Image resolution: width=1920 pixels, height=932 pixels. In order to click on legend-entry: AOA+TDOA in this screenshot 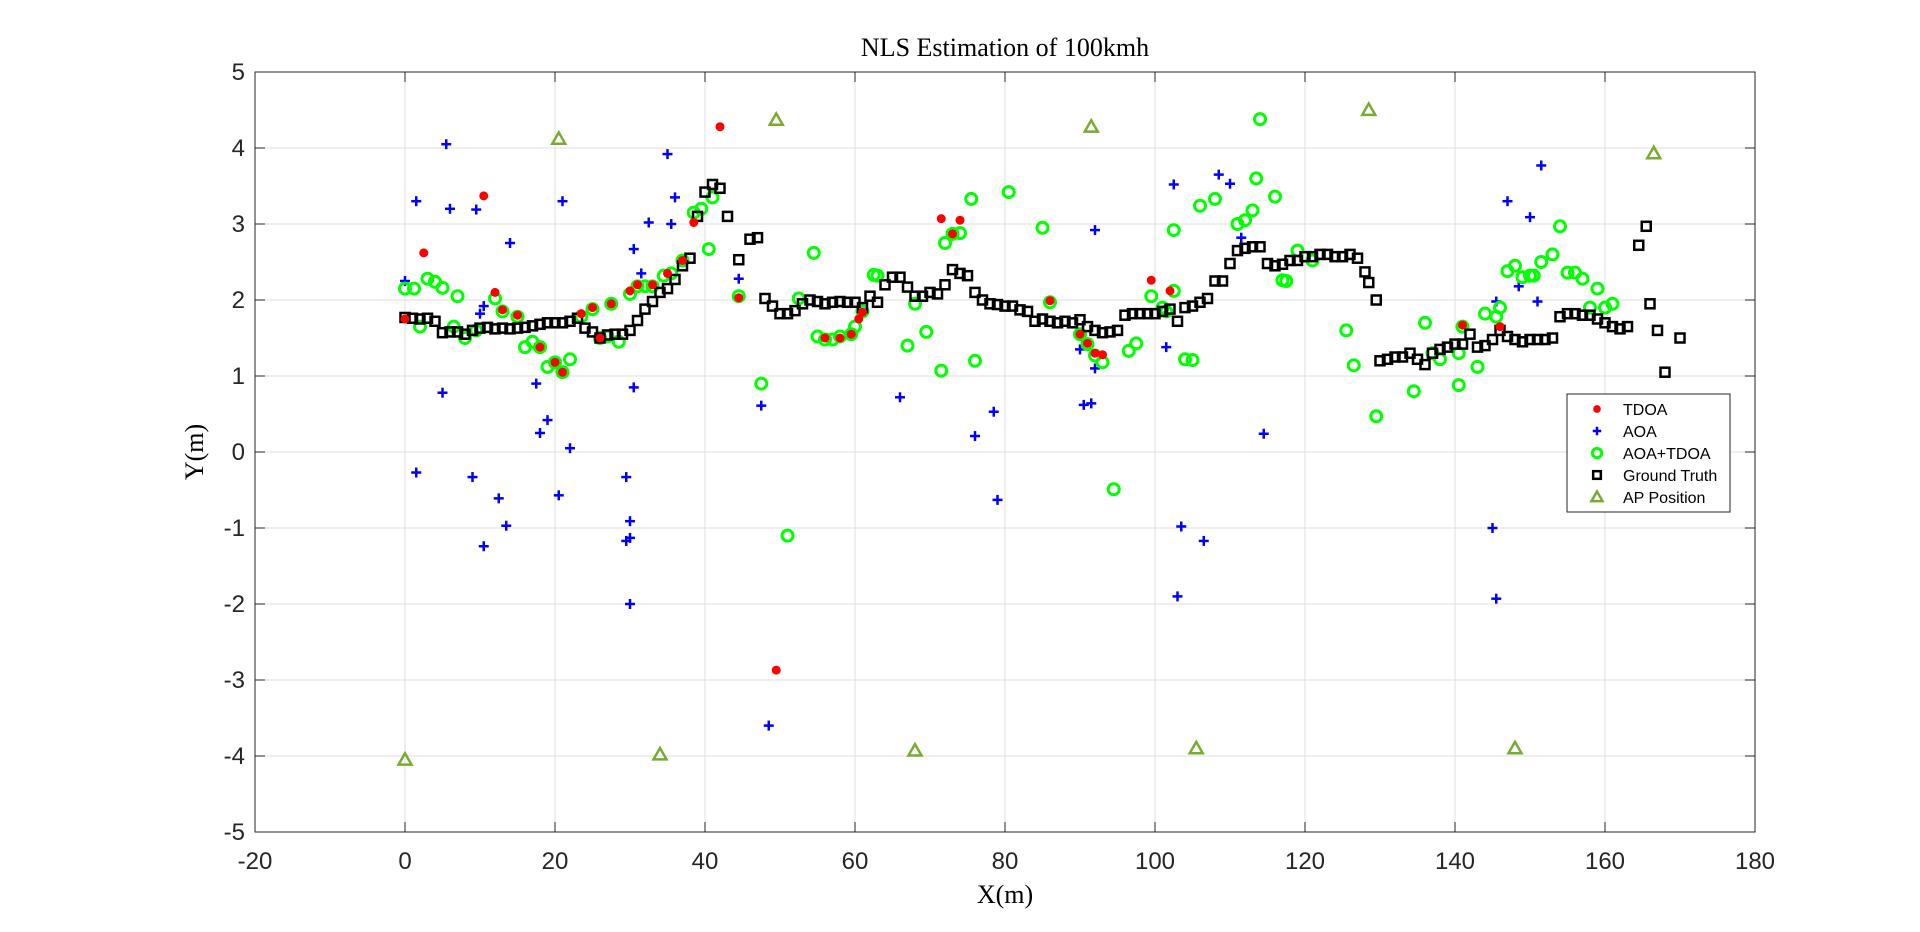, I will do `click(1667, 454)`.